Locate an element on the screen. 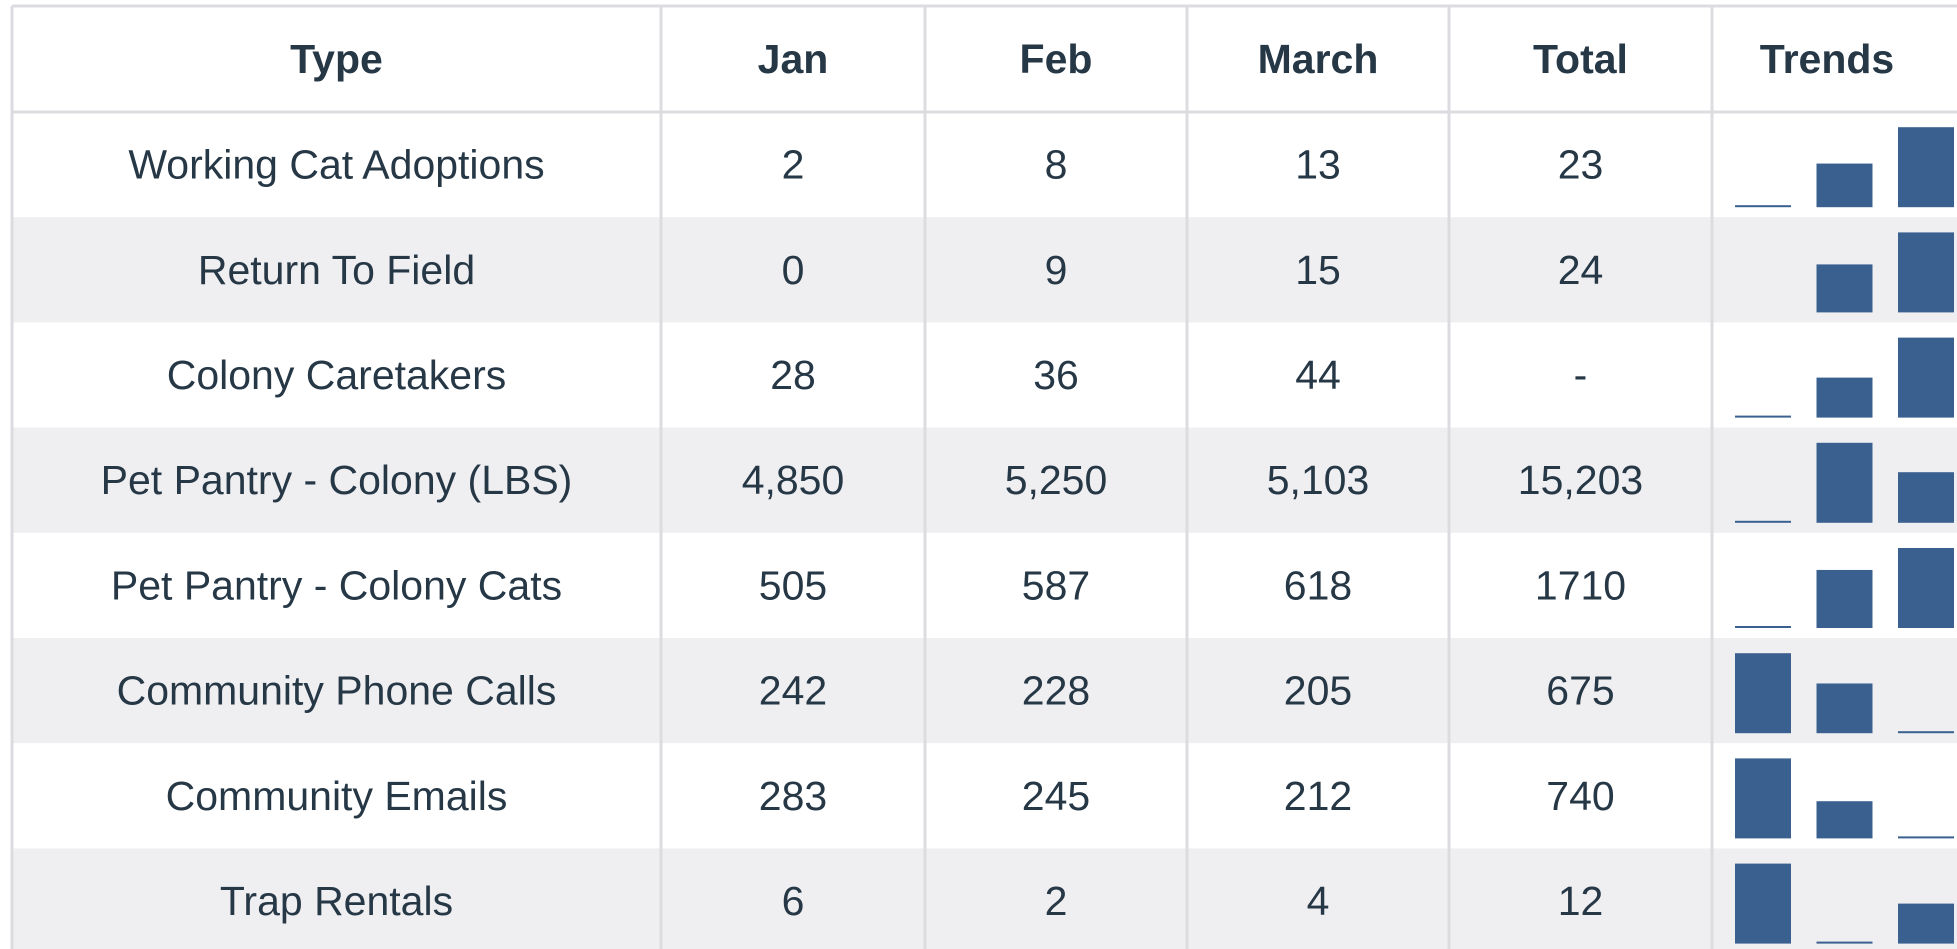 The width and height of the screenshot is (1957, 949). type-cell: Pet Pantry - Colony (LBS) is located at coordinates (337, 480).